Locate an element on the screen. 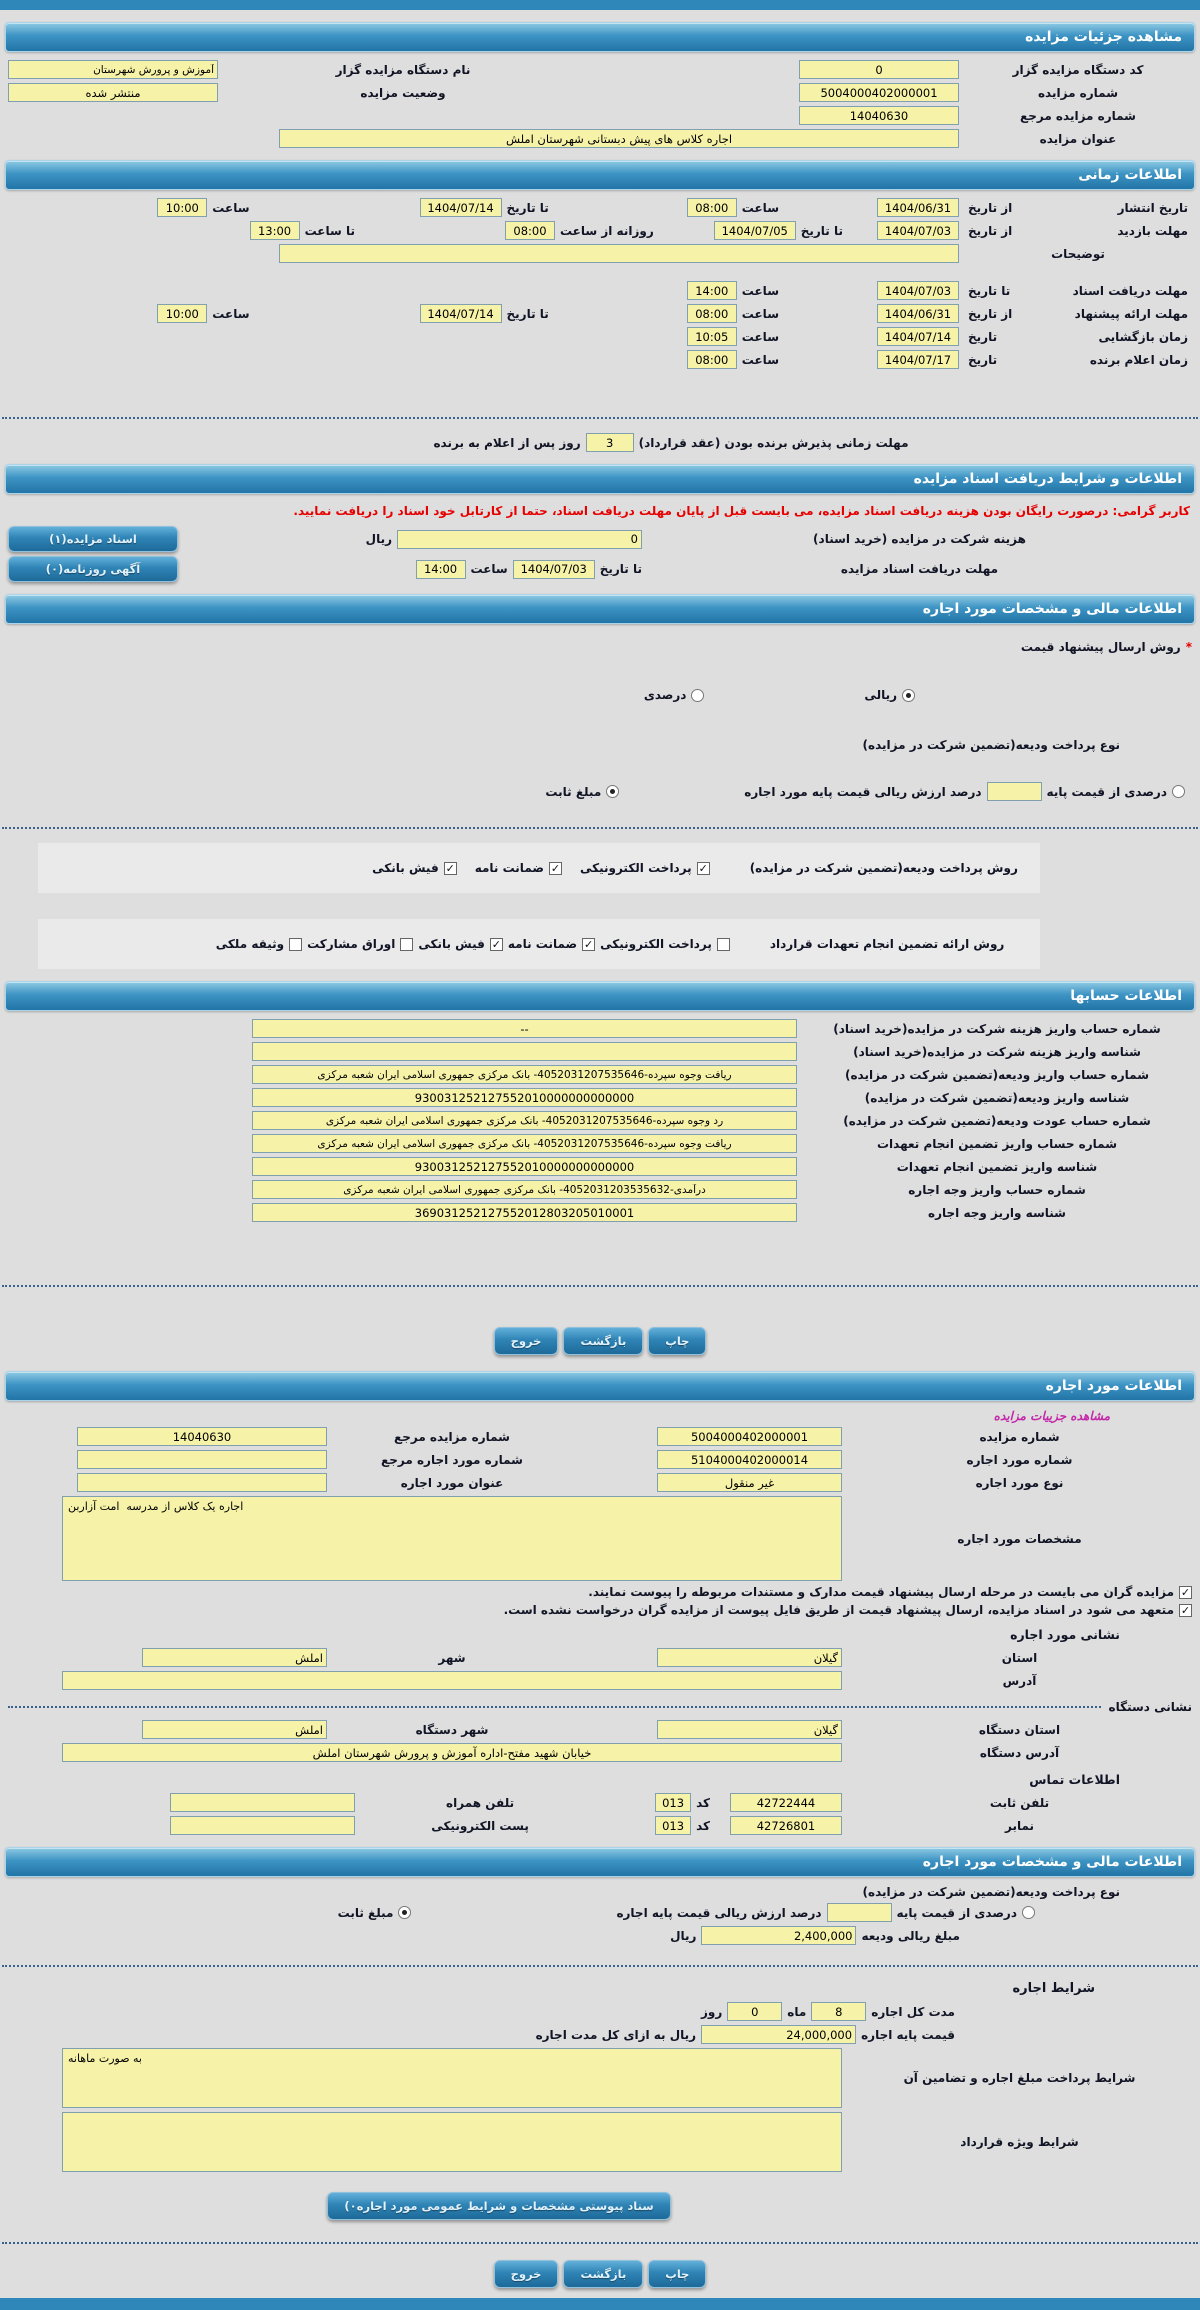 The image size is (1200, 2310). auction-ref-row: شماره مزایده مرجع is located at coordinates (600, 115).